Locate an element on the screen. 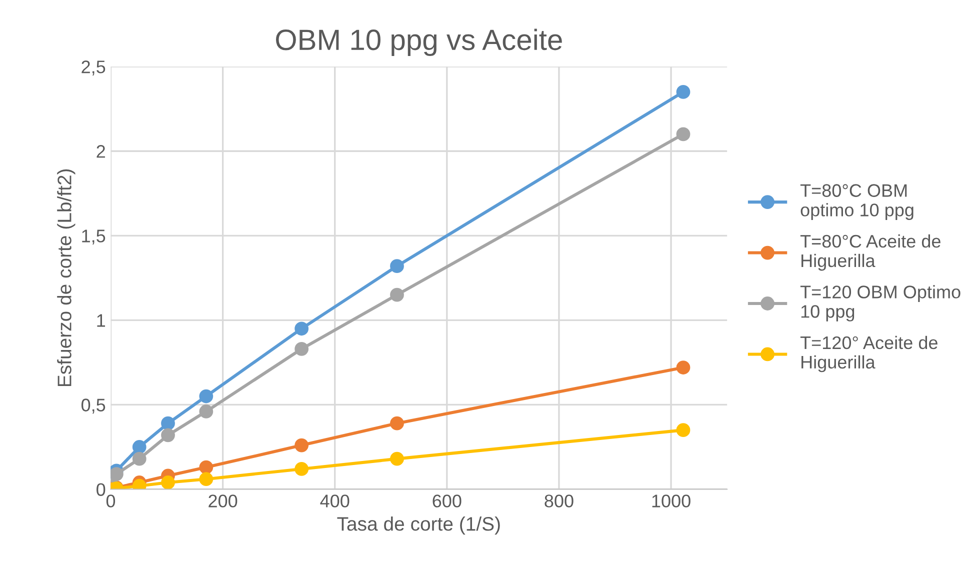  chart-title: OBM 10 ppg vs Aceite is located at coordinates (419, 42).